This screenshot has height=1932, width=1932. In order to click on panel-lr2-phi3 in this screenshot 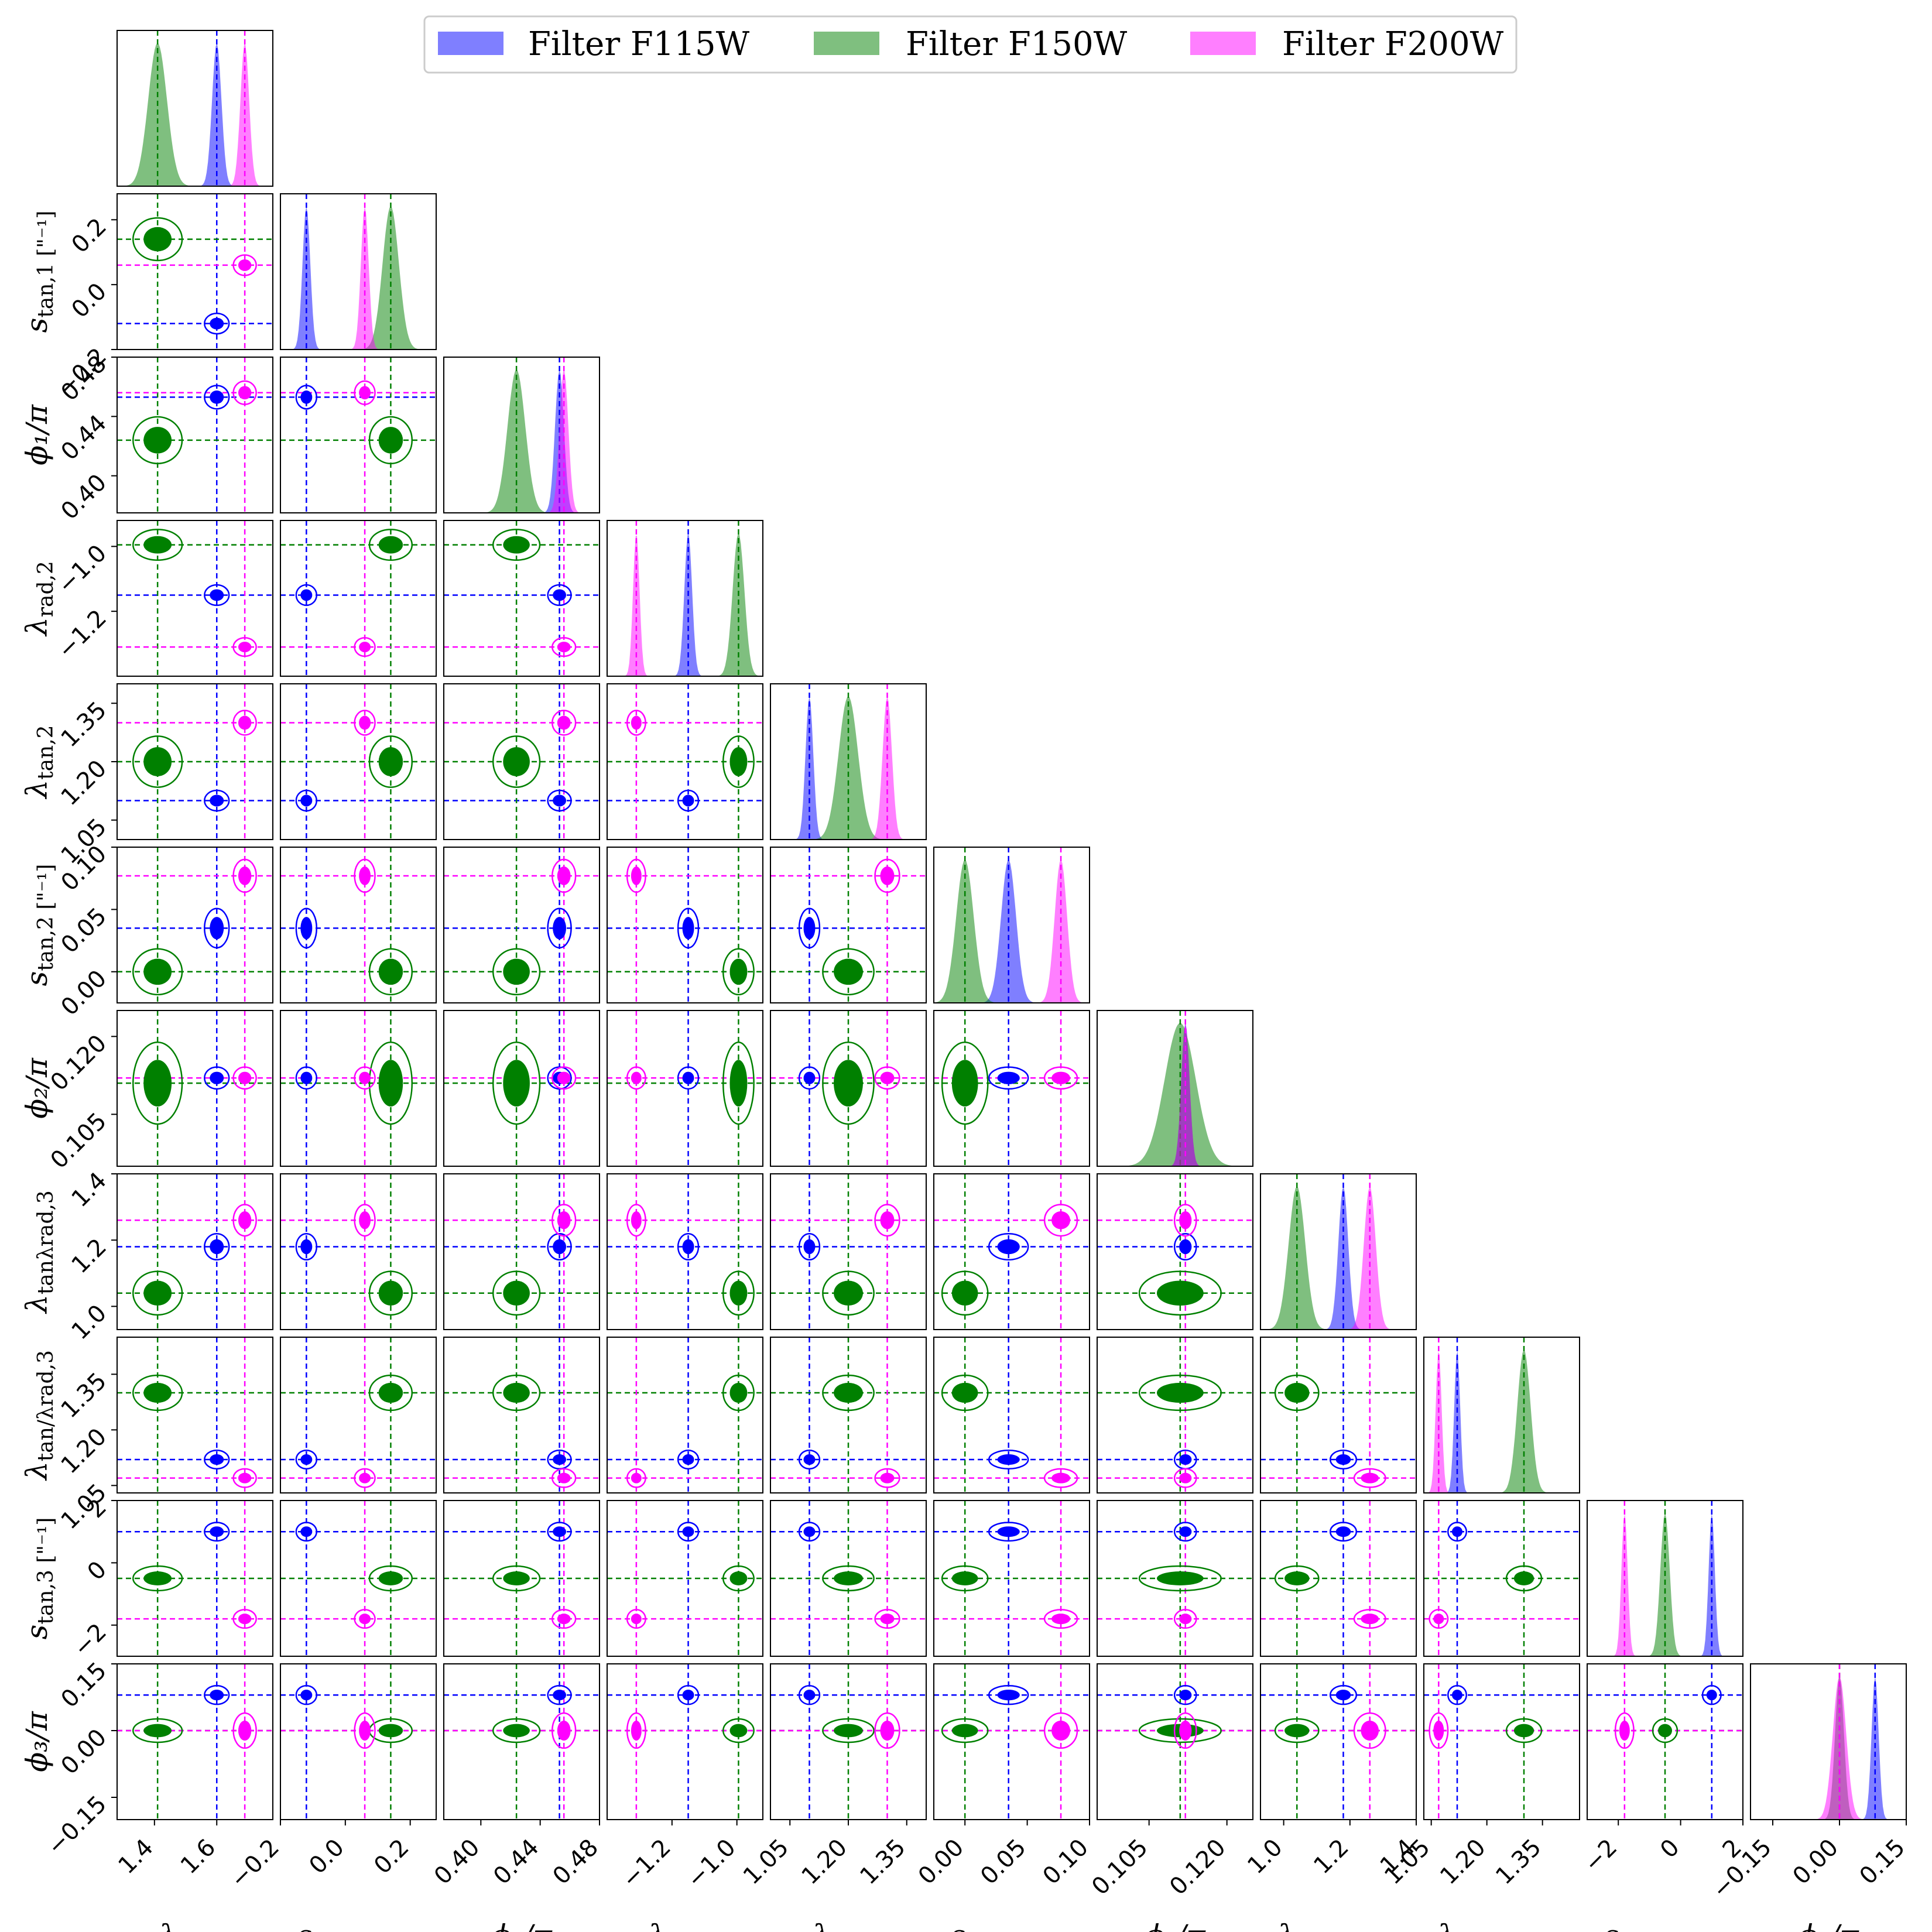, I will do `click(685, 1742)`.